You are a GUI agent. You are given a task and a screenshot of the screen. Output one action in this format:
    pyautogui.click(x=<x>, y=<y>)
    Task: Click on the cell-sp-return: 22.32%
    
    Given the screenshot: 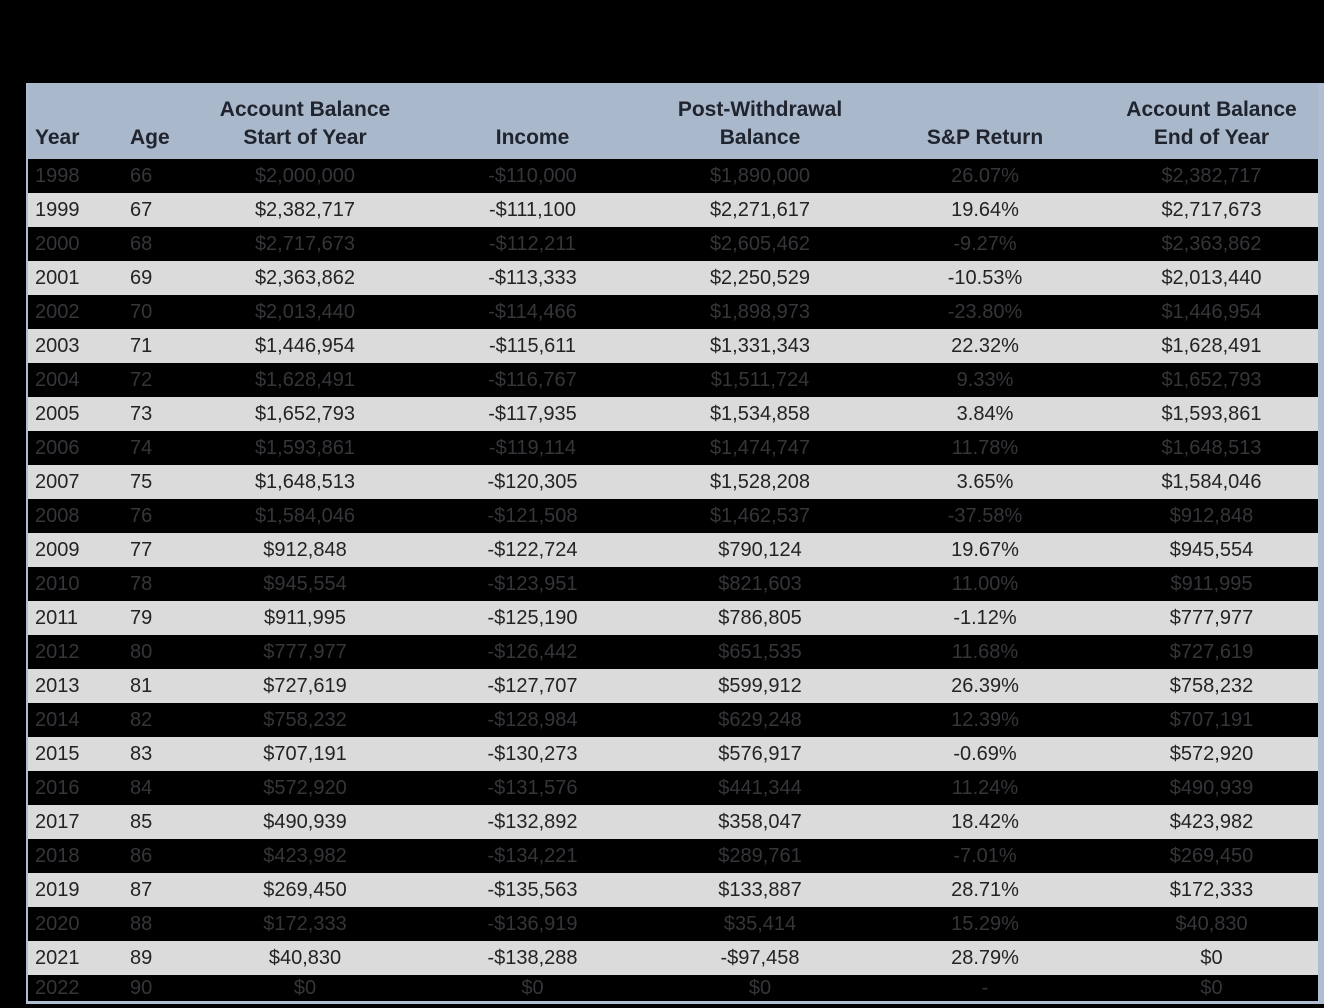 What is the action you would take?
    pyautogui.click(x=985, y=345)
    